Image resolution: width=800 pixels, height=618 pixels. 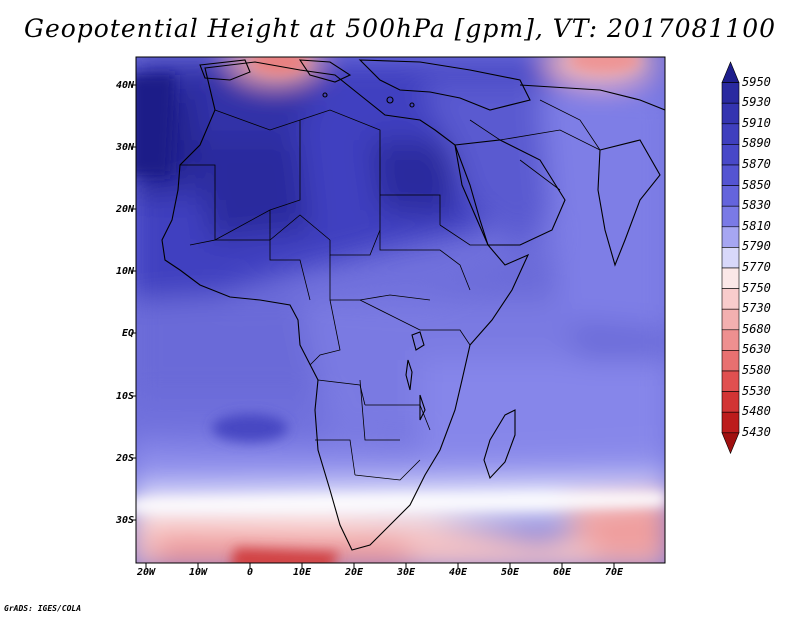 I want to click on colorbar-label: 5830, so click(x=756, y=205).